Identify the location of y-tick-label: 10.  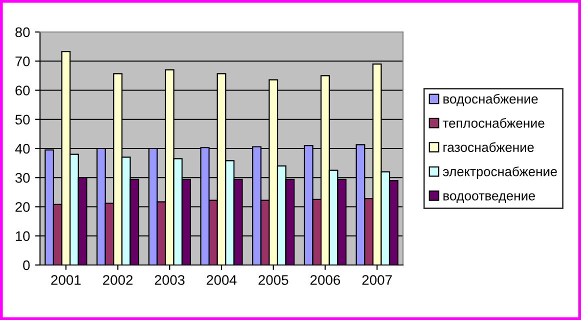
(23, 236).